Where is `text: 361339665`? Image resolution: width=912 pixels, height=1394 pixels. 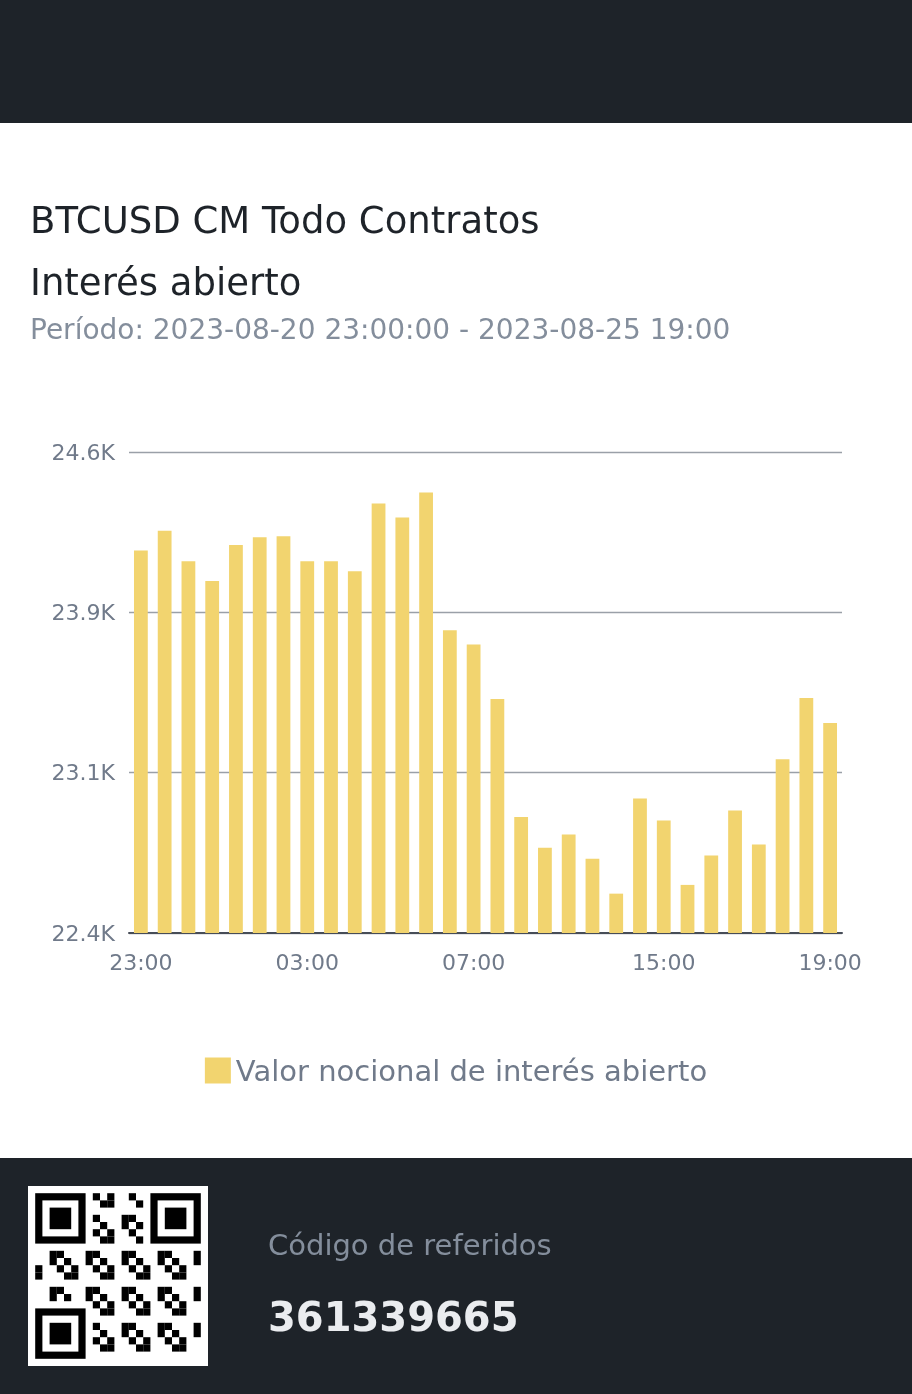 text: 361339665 is located at coordinates (393, 1317).